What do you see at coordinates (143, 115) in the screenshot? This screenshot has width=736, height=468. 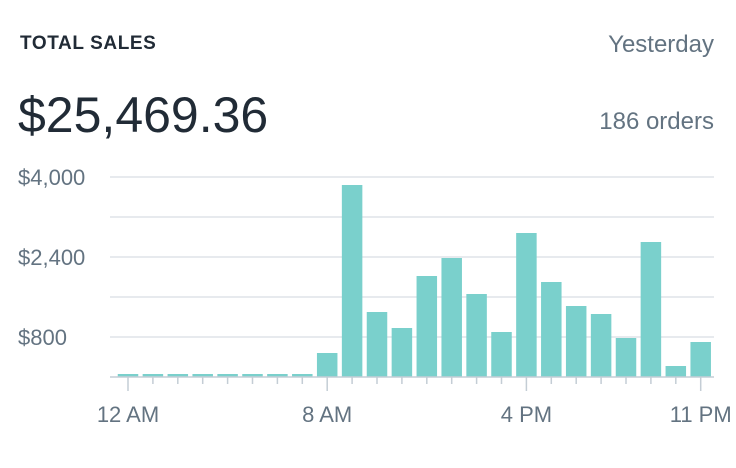 I see `total-amount: $25,469.36` at bounding box center [143, 115].